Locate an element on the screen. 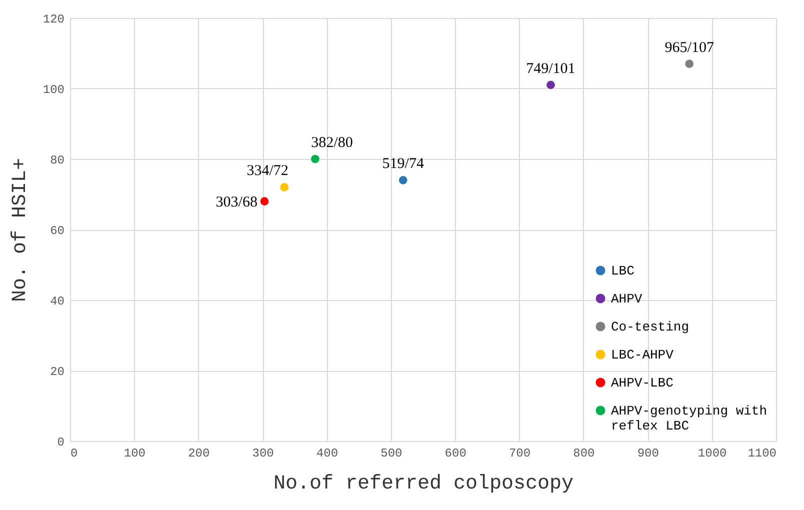 This screenshot has height=510, width=804. y-tick-label: 120 is located at coordinates (53, 19).